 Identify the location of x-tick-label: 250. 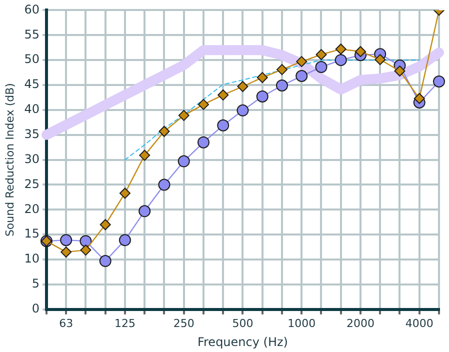
(183, 323).